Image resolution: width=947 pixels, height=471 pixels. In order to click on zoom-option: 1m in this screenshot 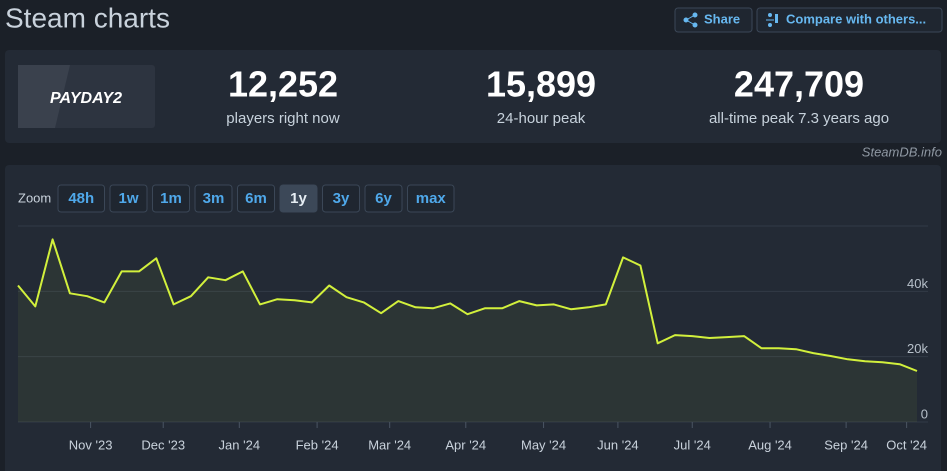, I will do `click(171, 198)`.